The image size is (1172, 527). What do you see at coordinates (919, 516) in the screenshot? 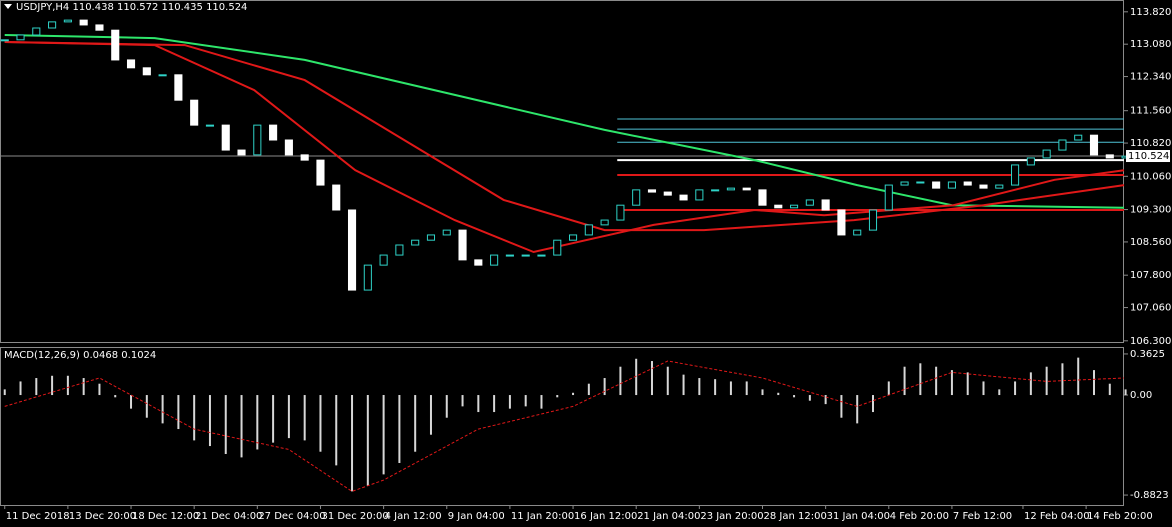
I see `x-tick-label: 4 Feb 20:00` at bounding box center [919, 516].